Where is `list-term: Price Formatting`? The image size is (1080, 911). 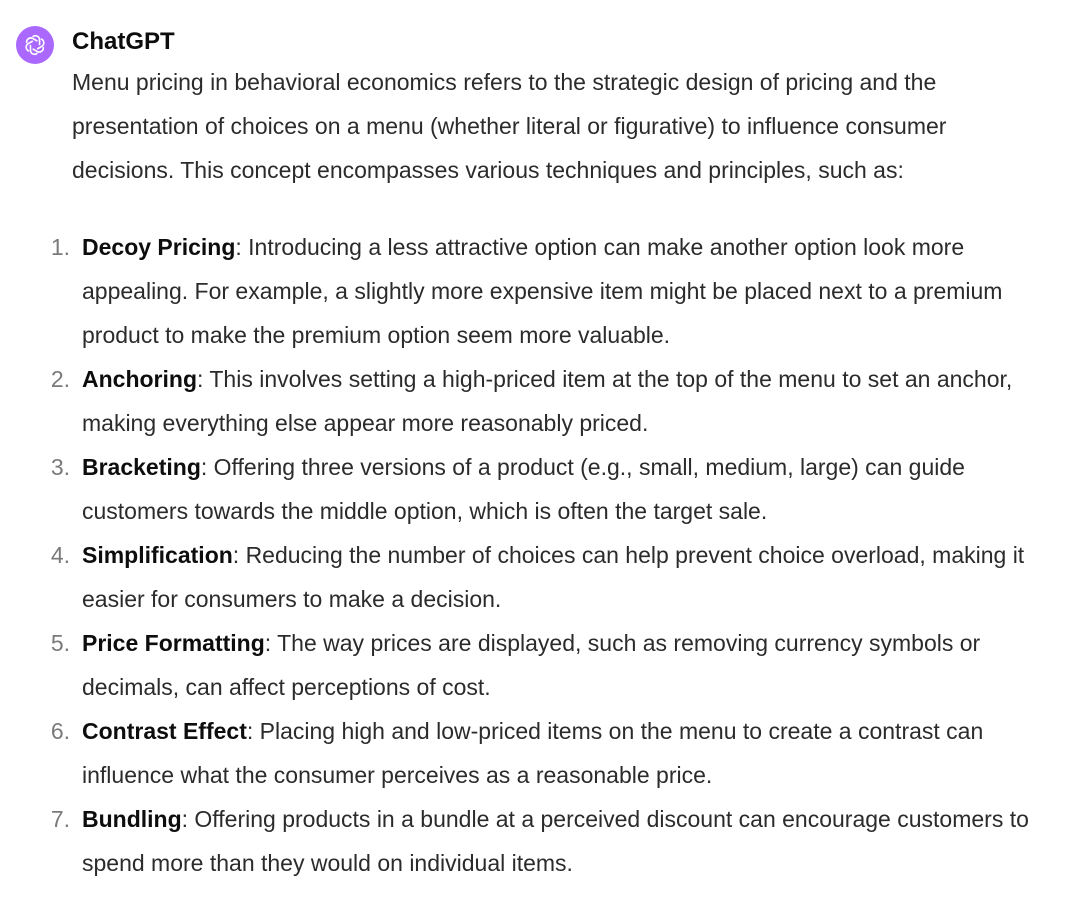
list-term: Price Formatting is located at coordinates (173, 643).